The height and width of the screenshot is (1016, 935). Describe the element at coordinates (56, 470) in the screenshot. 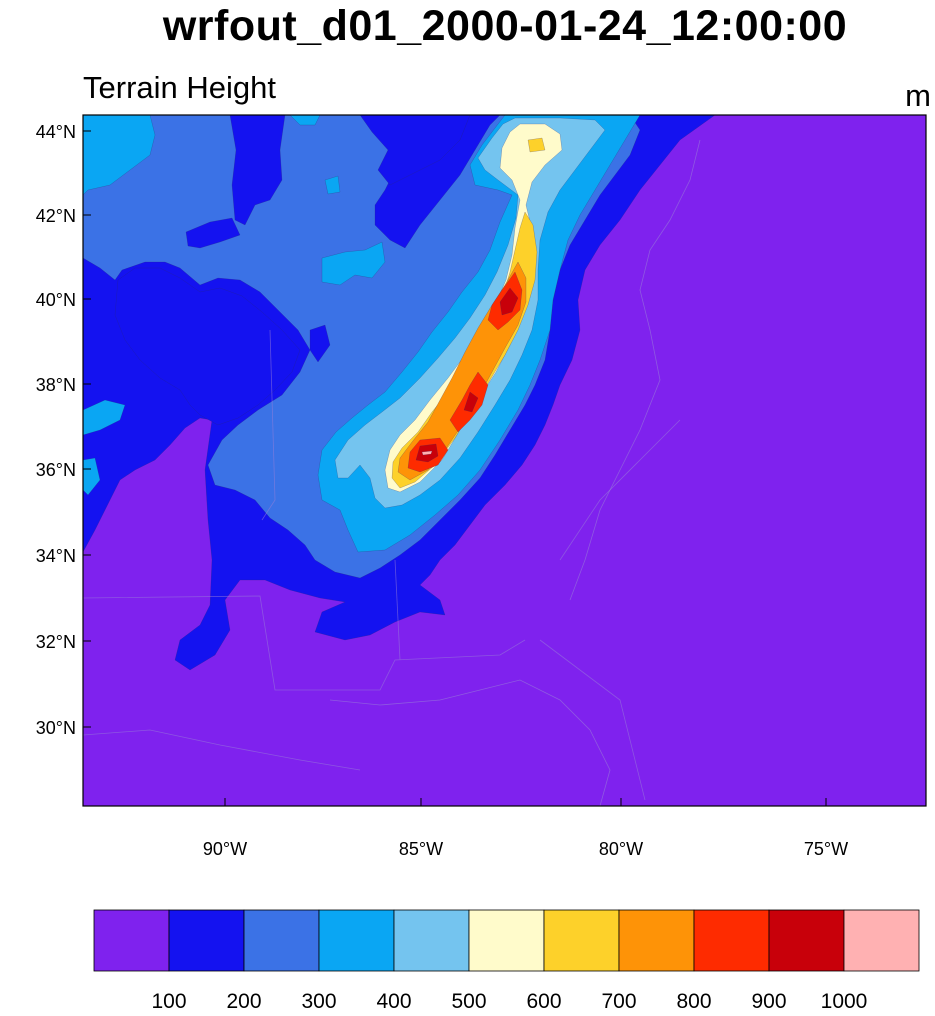

I see `lat-tick-label: 36°N` at that location.